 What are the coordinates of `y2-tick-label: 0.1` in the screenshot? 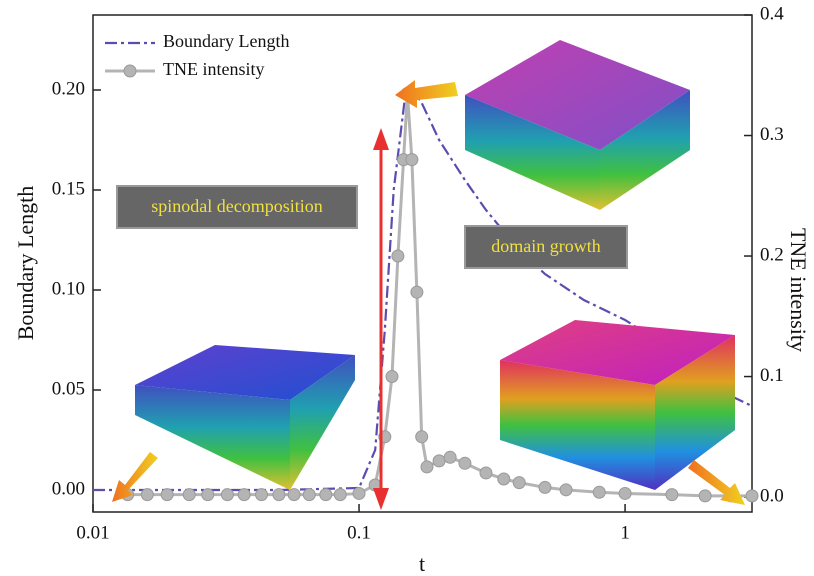 It's located at (772, 375).